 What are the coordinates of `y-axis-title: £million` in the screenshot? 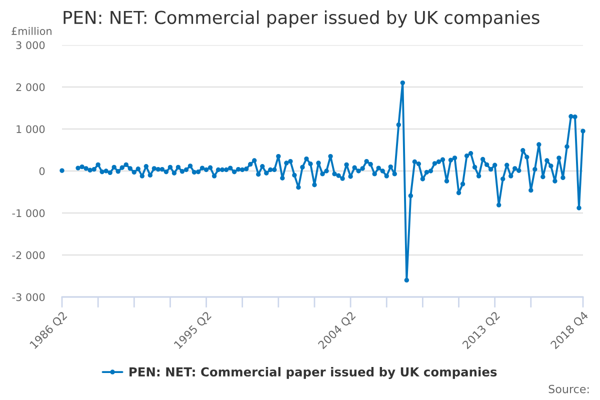 It's located at (32, 31).